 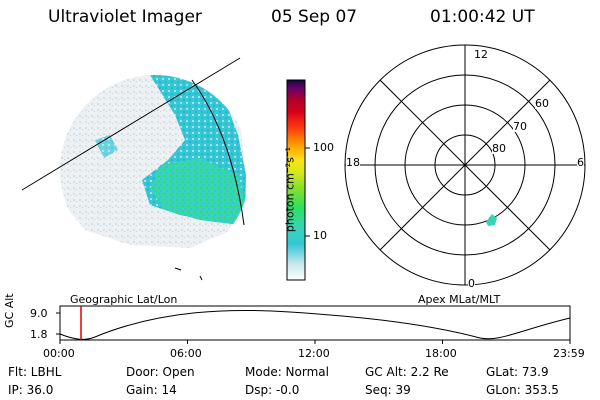 I want to click on timeline-xtick-2359: 23:59, so click(x=569, y=353).